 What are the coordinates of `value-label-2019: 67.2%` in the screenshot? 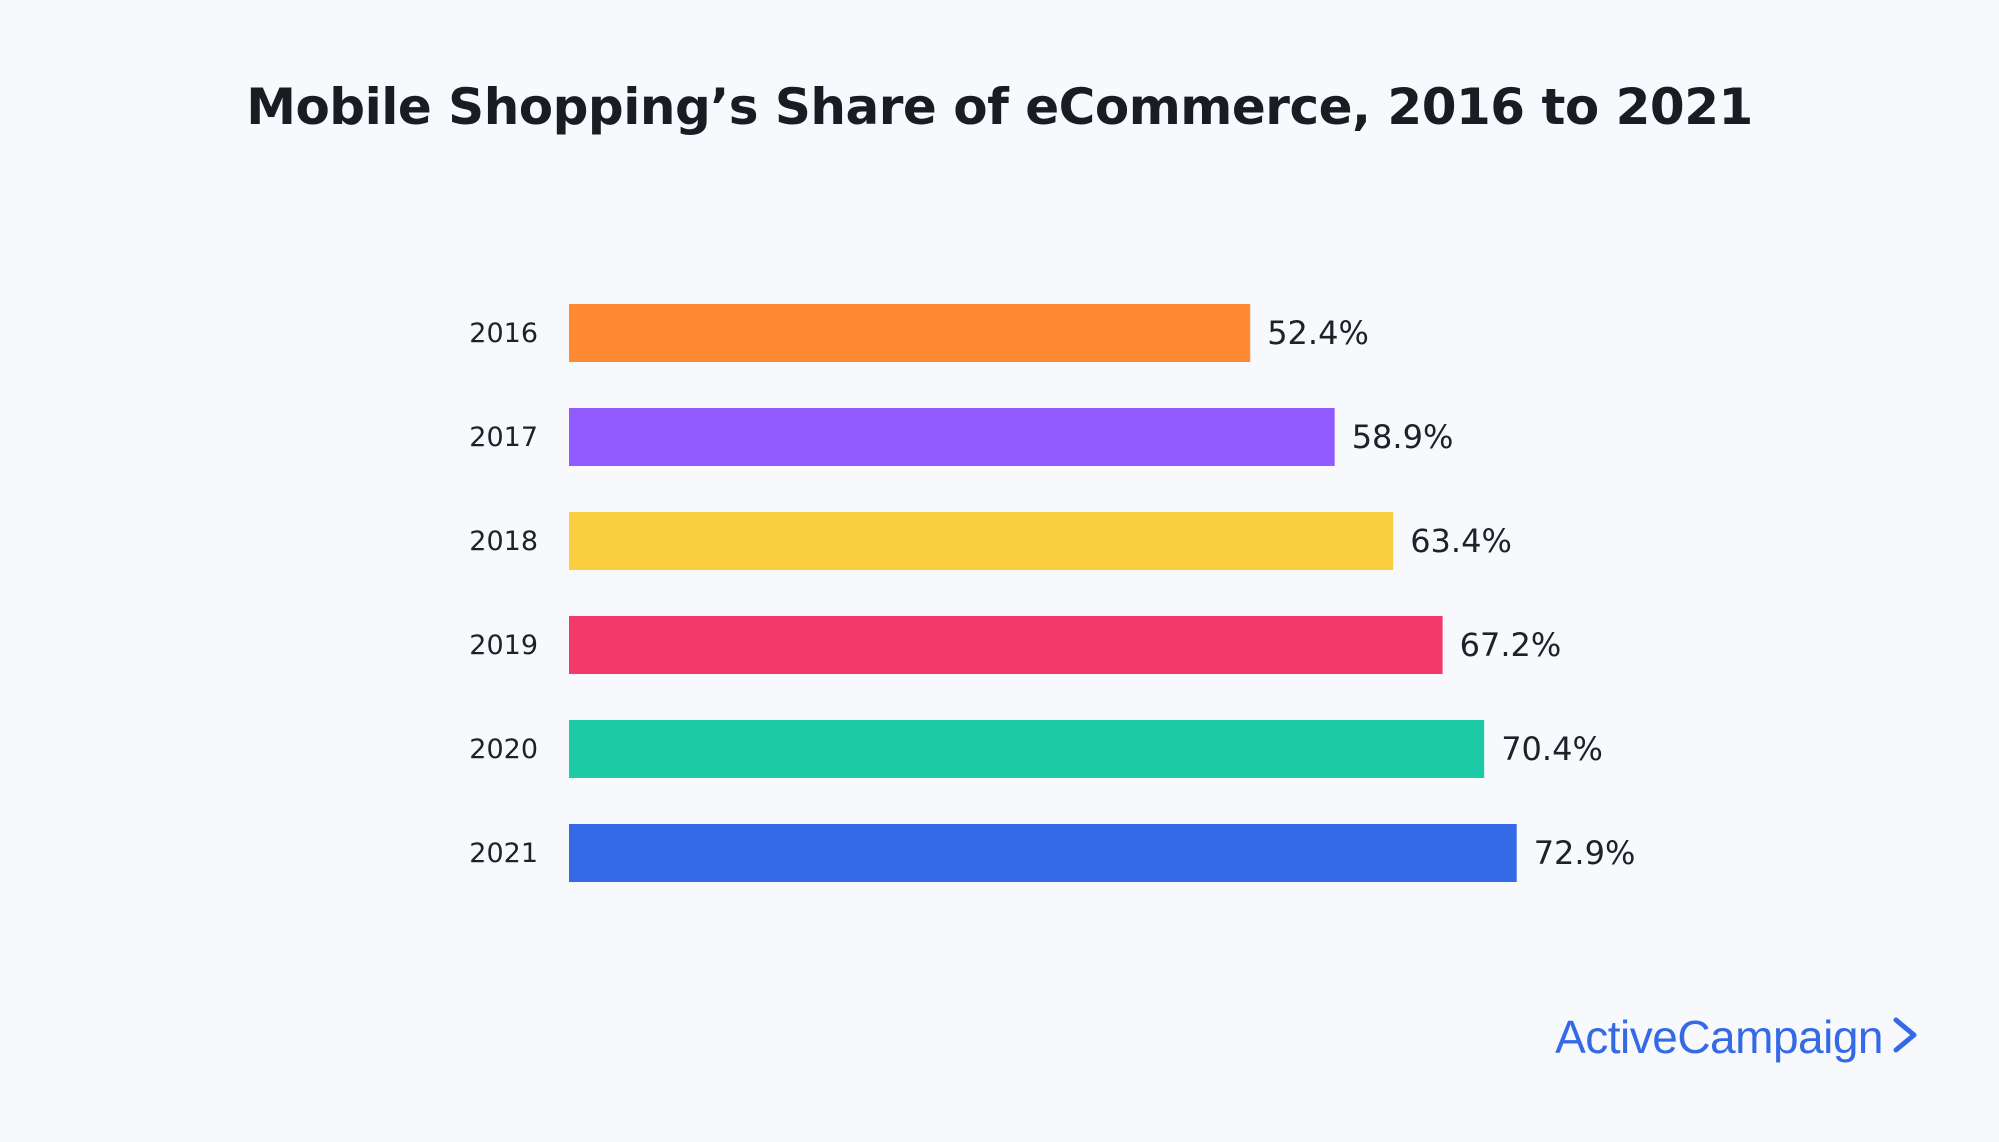 It's located at (1511, 645).